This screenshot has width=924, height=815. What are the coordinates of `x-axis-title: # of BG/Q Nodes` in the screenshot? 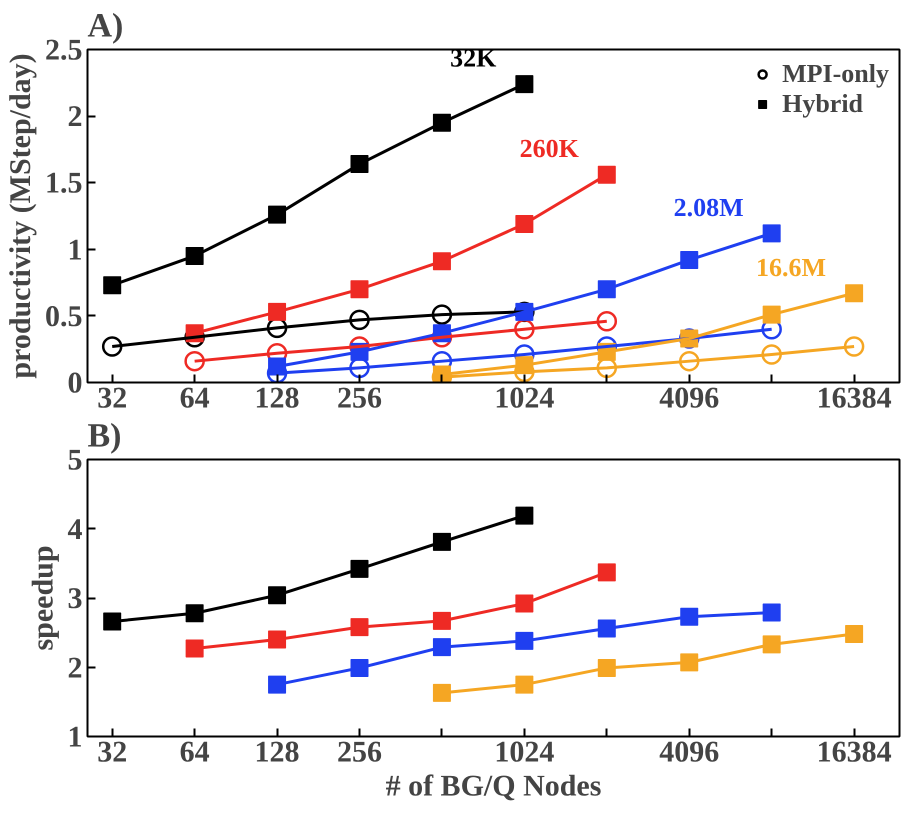 It's located at (494, 786).